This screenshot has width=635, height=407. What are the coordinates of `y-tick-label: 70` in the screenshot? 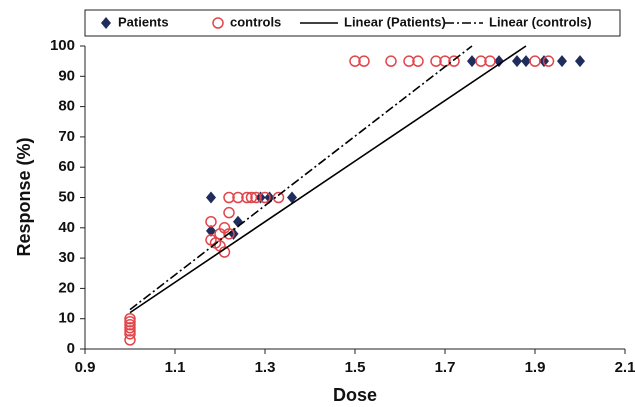 It's located at (66, 136).